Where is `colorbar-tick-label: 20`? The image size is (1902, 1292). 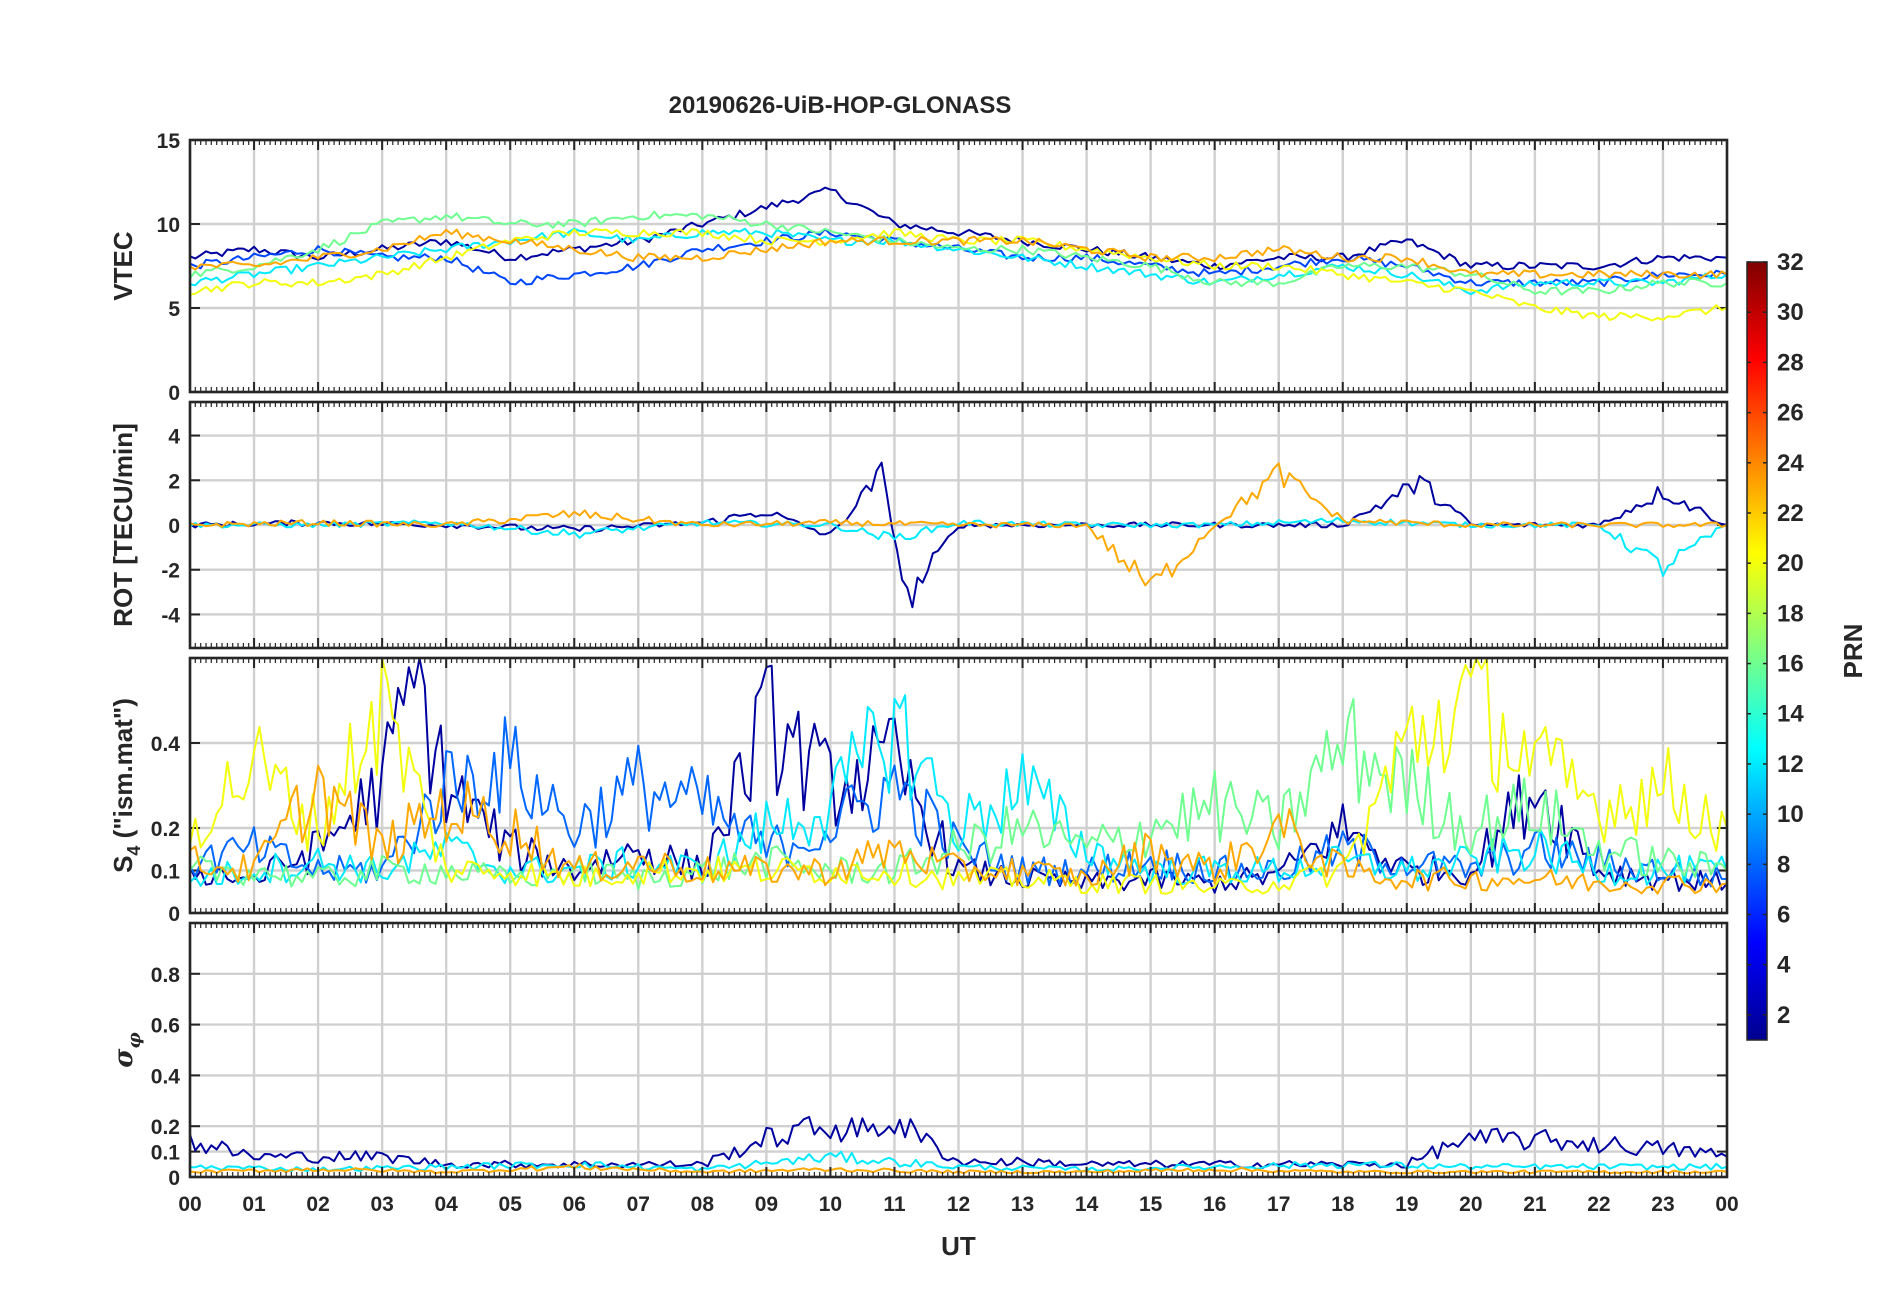 colorbar-tick-label: 20 is located at coordinates (1790, 563).